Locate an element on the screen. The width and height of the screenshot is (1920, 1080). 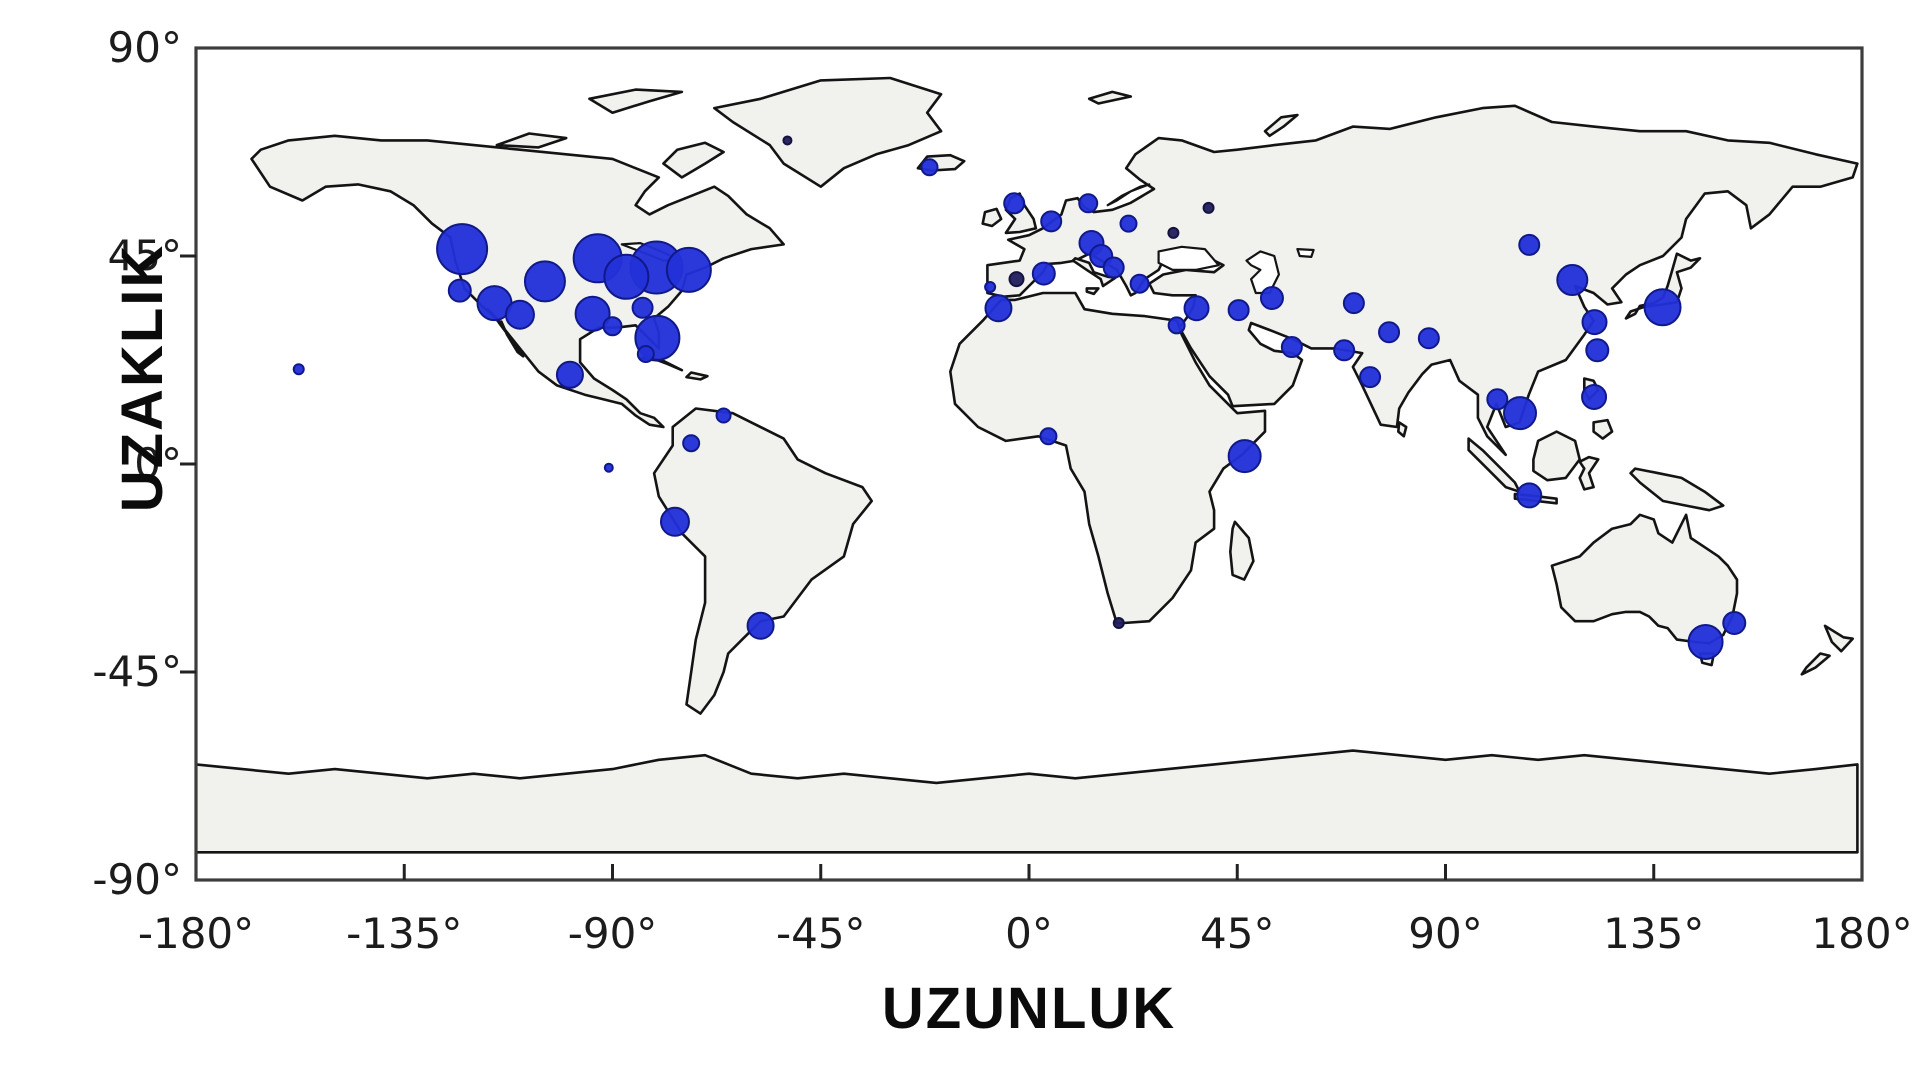
y-tick-label: 45° is located at coordinates (145, 255).